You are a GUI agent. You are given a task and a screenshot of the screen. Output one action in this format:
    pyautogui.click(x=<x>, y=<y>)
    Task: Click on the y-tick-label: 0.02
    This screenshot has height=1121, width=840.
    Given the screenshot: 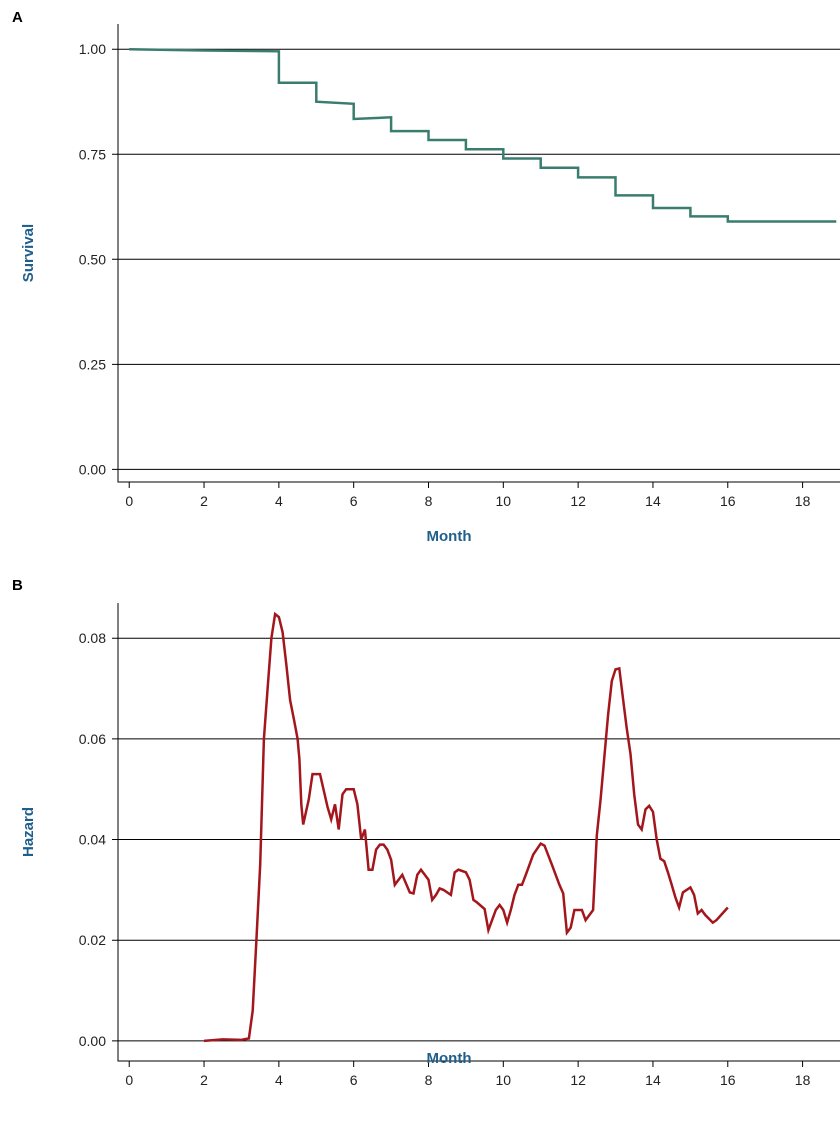 What is the action you would take?
    pyautogui.click(x=92, y=940)
    